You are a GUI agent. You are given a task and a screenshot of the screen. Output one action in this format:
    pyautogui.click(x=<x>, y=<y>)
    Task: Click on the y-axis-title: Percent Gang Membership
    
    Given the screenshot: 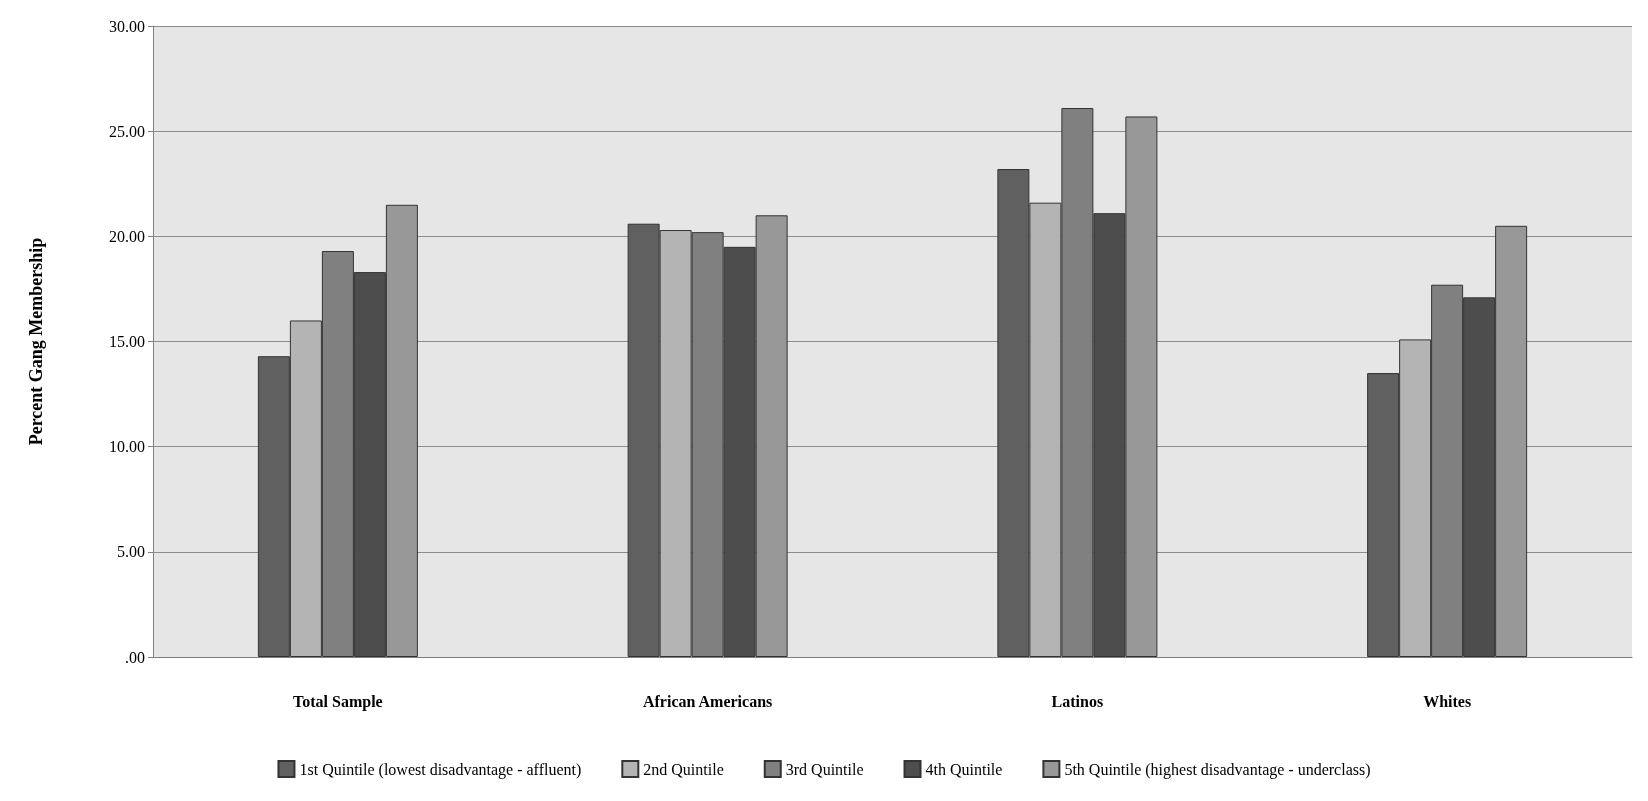 What is the action you would take?
    pyautogui.click(x=36, y=341)
    